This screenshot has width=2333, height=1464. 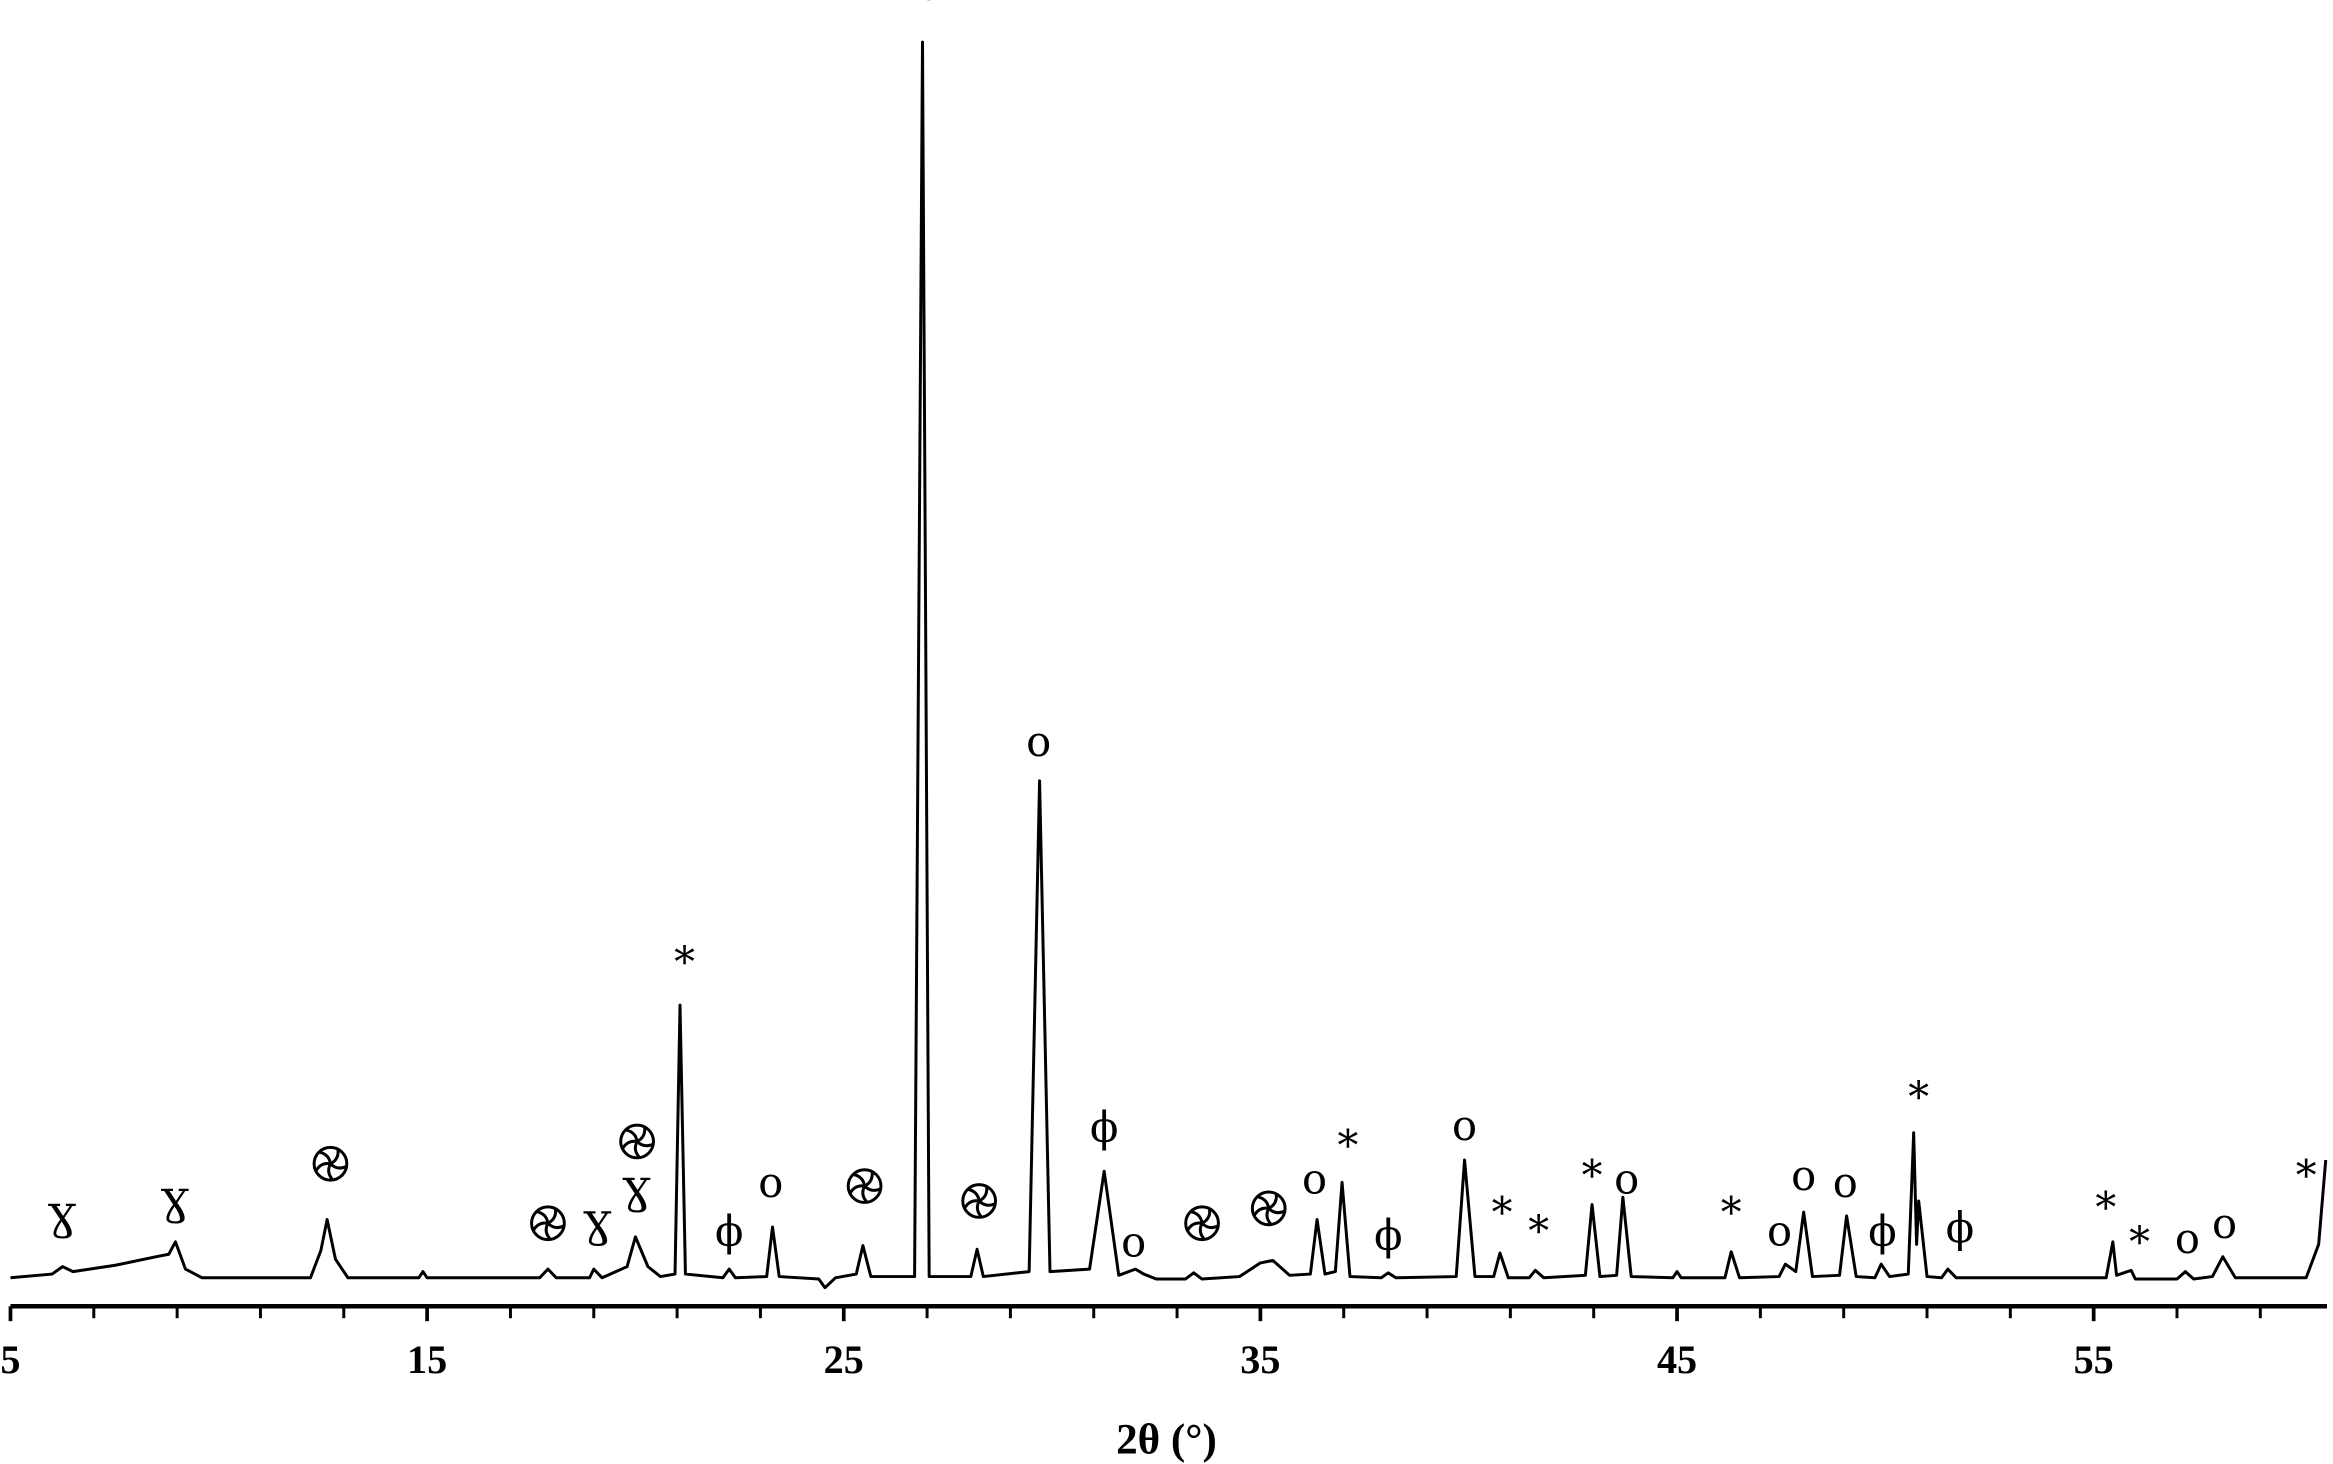 What do you see at coordinates (1677, 1359) in the screenshot?
I see `x-tick-label: 45` at bounding box center [1677, 1359].